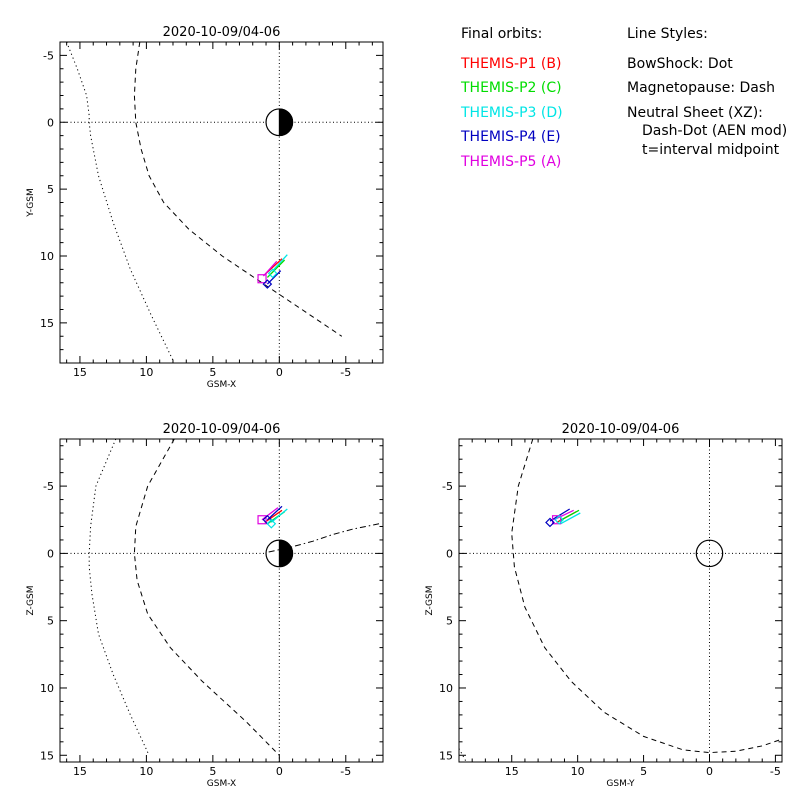 This screenshot has width=800, height=800. What do you see at coordinates (715, 131) in the screenshot?
I see `style-dash-dot: Dash-Dot (AEN mod)` at bounding box center [715, 131].